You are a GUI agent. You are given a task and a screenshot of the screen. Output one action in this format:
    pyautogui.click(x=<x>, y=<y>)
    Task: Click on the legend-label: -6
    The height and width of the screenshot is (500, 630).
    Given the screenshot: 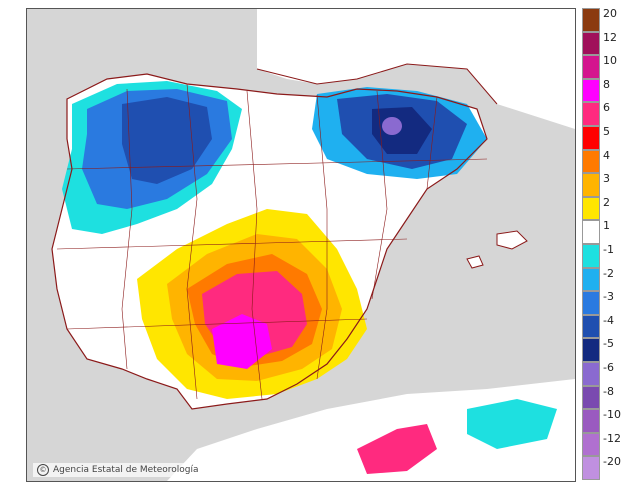 What is the action you would take?
    pyautogui.click(x=608, y=367)
    